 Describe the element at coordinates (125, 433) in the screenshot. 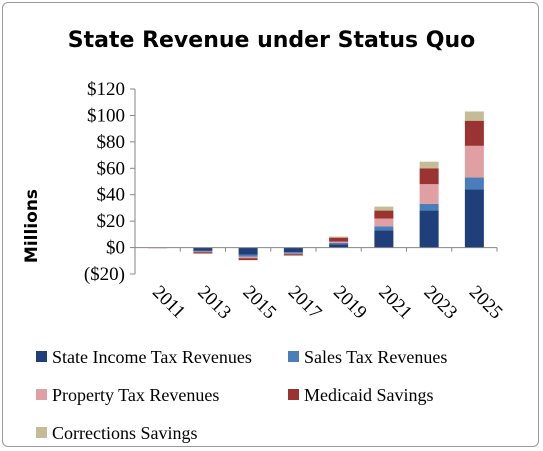

I see `legend-label: Corrections Savings` at that location.